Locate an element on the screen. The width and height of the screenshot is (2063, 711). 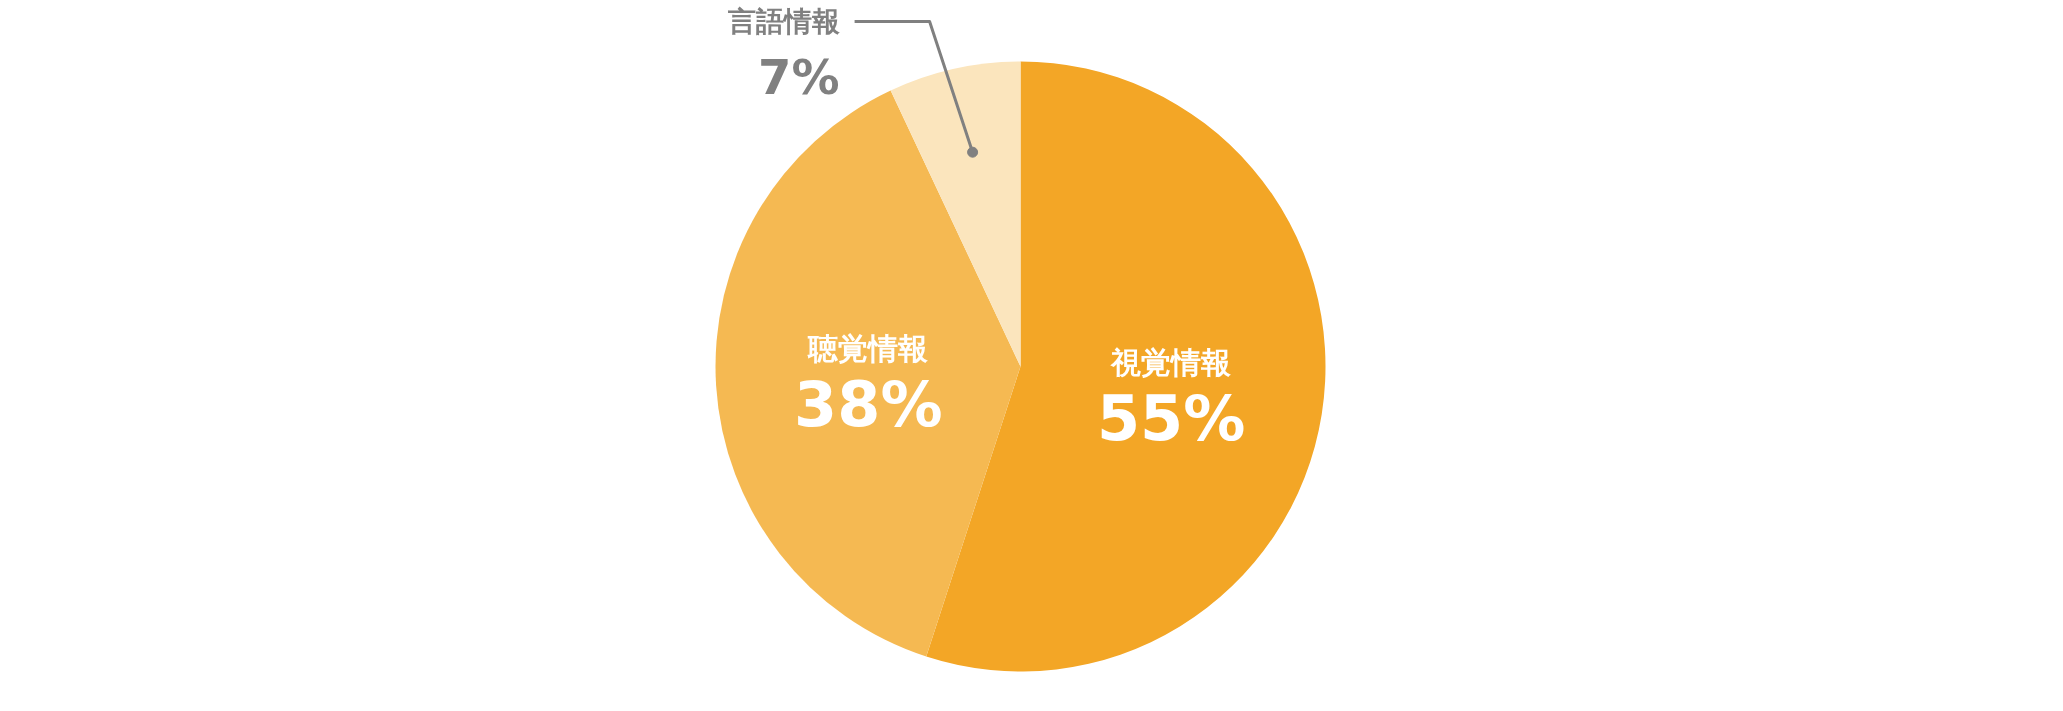
slice-label: 視覚情報 is located at coordinates (1171, 362).